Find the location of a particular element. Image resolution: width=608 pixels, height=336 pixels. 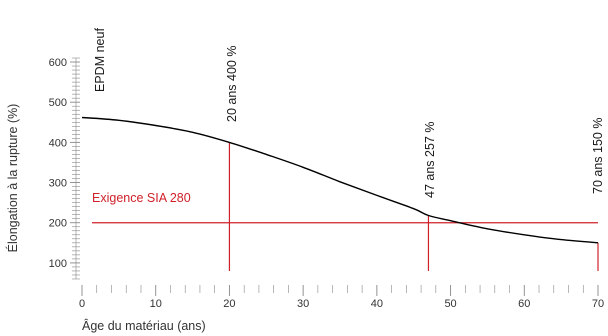

y-tick-label: 600 is located at coordinates (58, 63).